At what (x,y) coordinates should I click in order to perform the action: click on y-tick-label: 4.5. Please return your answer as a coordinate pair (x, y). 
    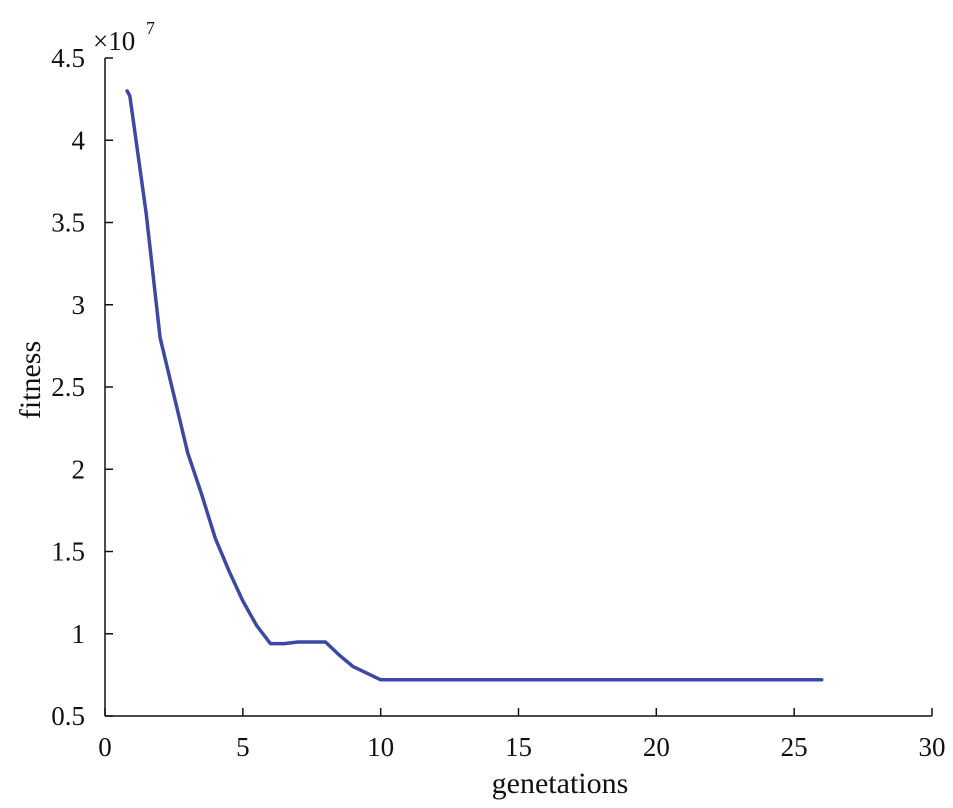
    Looking at the image, I should click on (68, 58).